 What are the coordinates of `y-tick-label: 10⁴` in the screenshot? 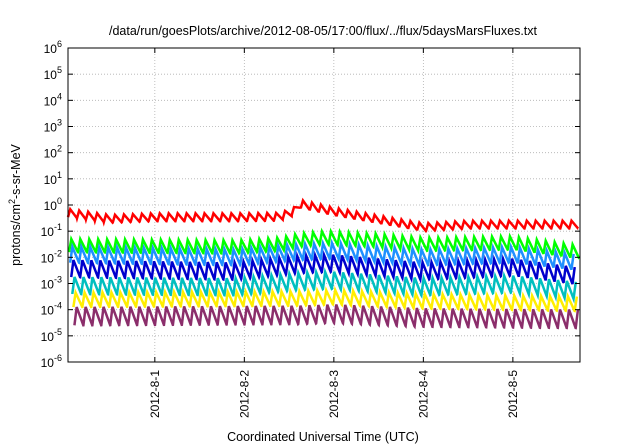 It's located at (53, 99).